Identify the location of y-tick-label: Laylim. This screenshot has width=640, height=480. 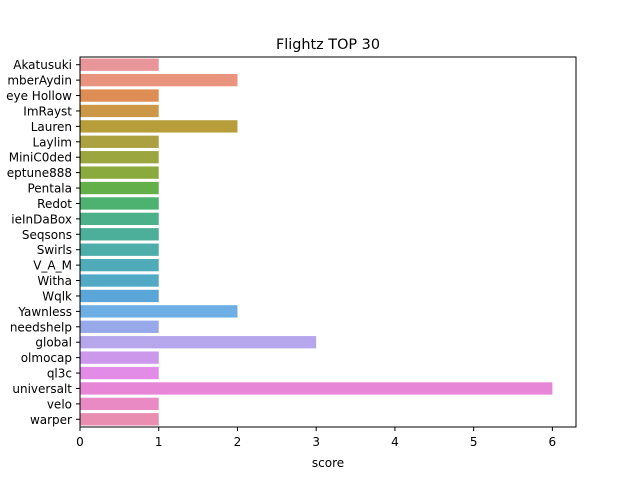
(53, 142).